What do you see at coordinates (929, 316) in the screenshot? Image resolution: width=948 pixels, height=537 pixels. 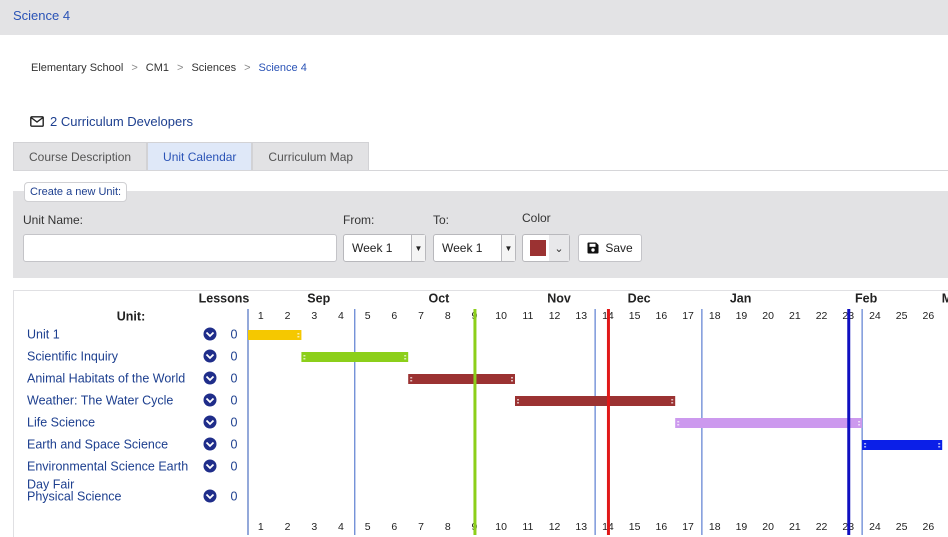 I see `week-number: 26` at bounding box center [929, 316].